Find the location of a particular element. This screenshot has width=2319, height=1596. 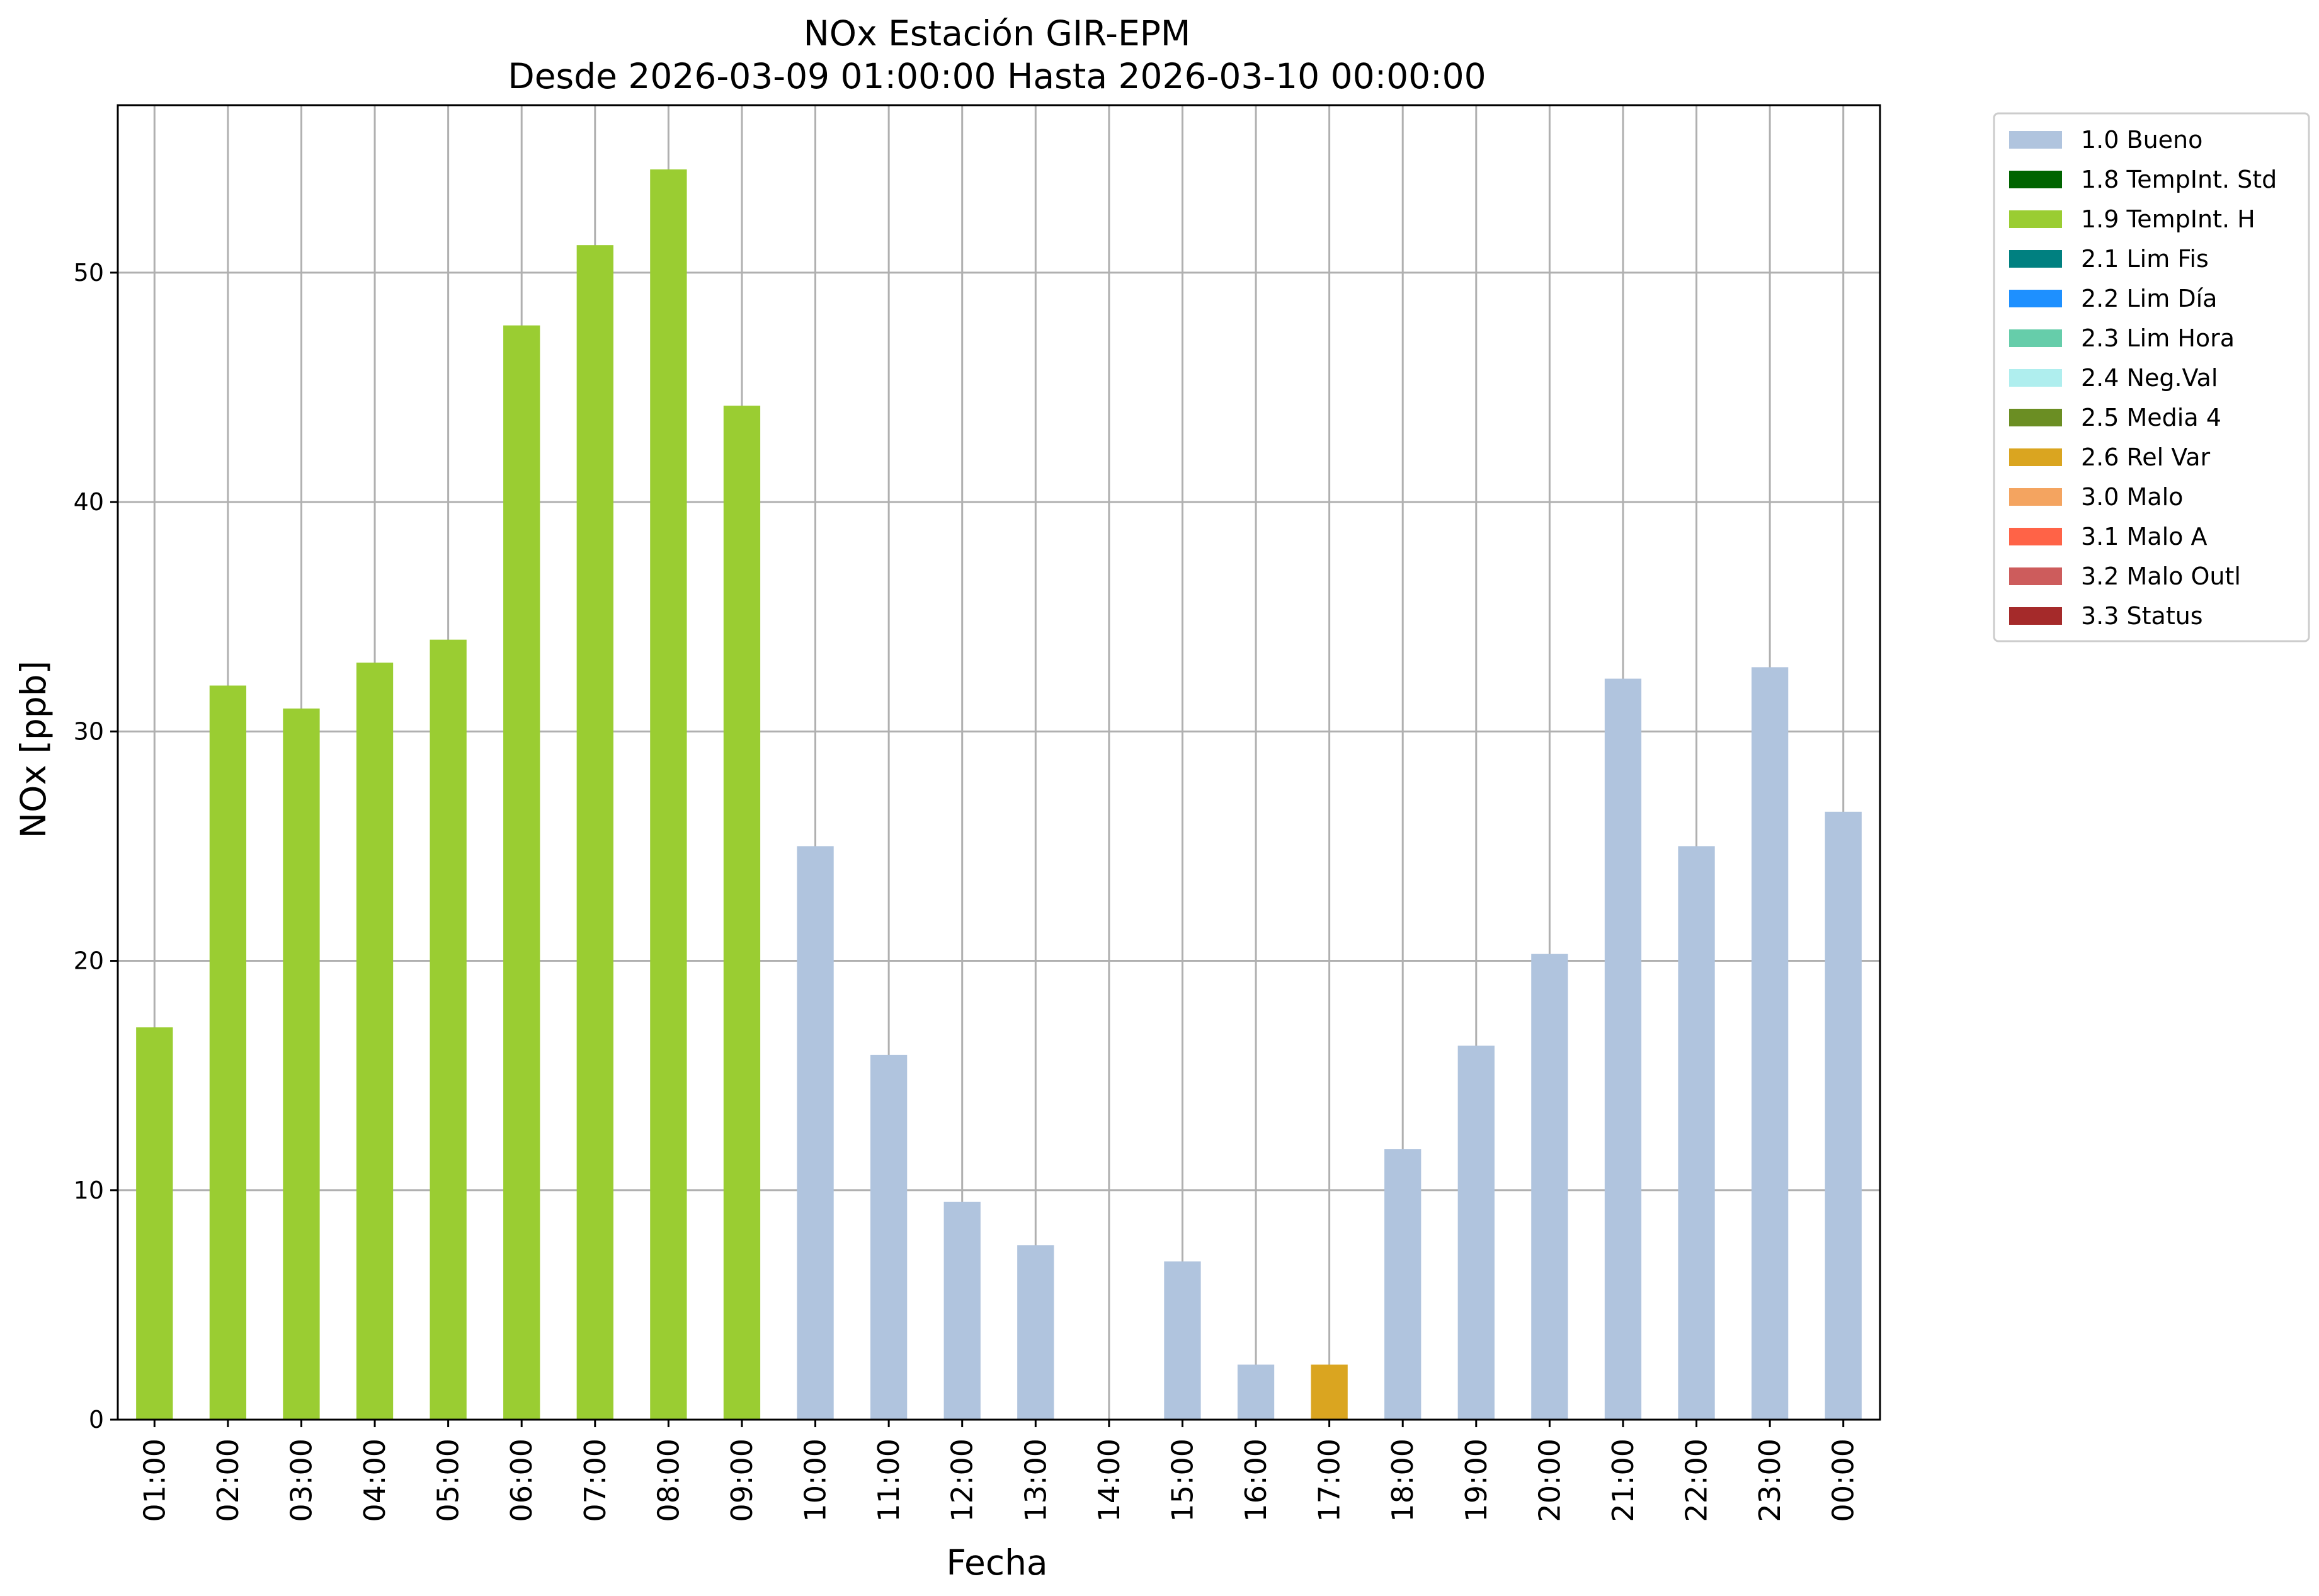

legend-label: 3.1 Malo A is located at coordinates (2144, 536).